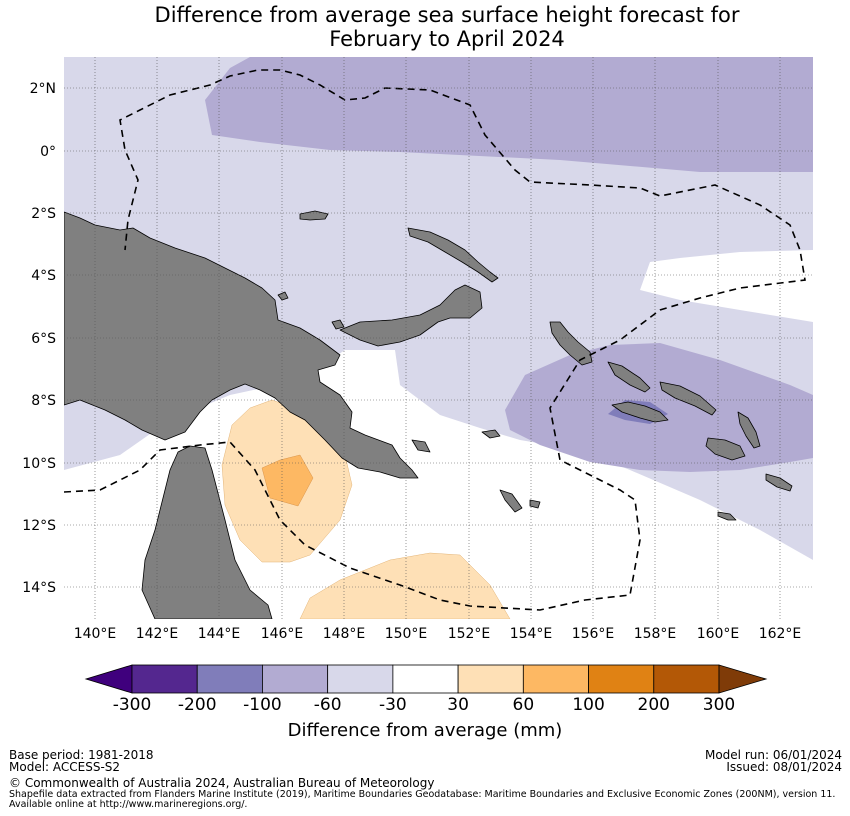 This screenshot has height=816, width=850. What do you see at coordinates (458, 705) in the screenshot?
I see `colorbar-tick-label: 30` at bounding box center [458, 705].